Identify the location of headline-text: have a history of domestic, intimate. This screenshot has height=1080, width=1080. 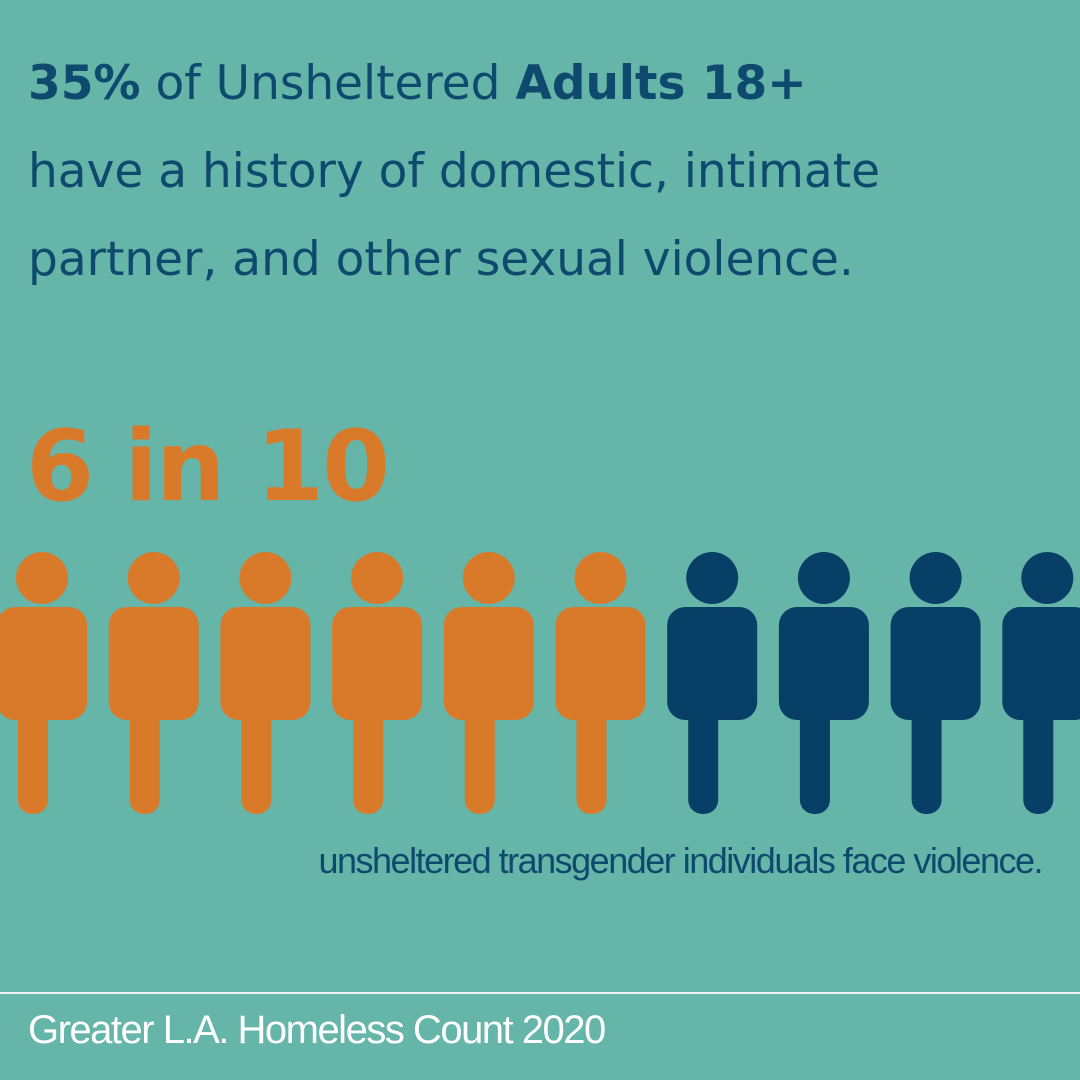
(454, 171).